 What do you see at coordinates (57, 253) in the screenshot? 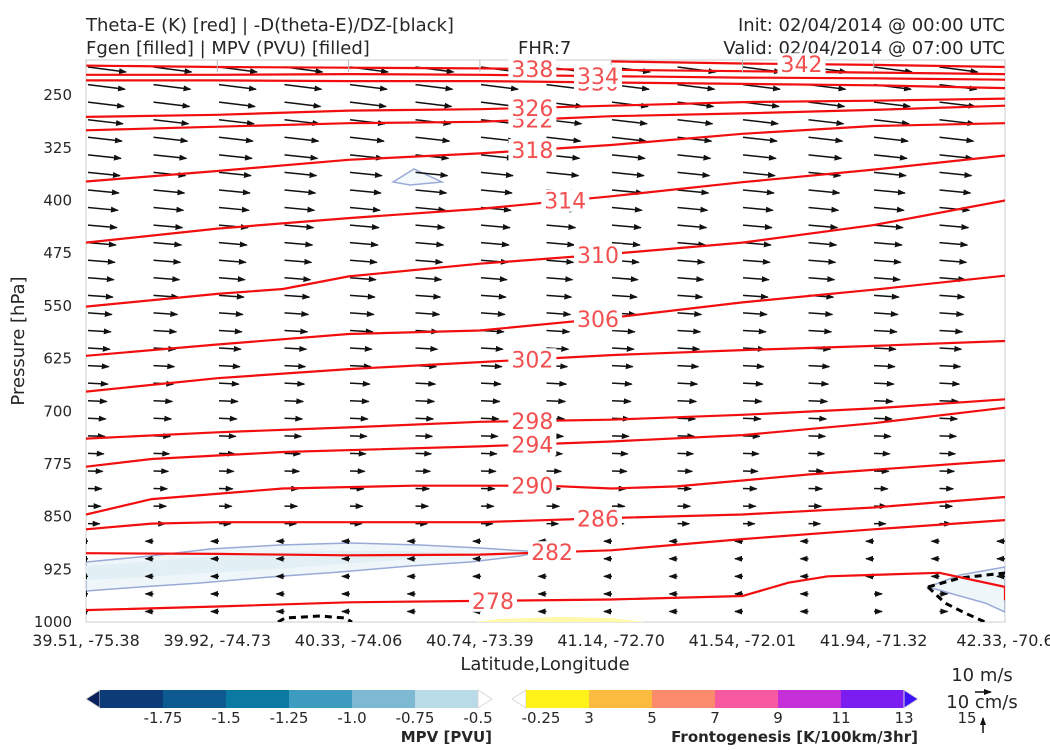
I see `y-tick-label: 475` at bounding box center [57, 253].